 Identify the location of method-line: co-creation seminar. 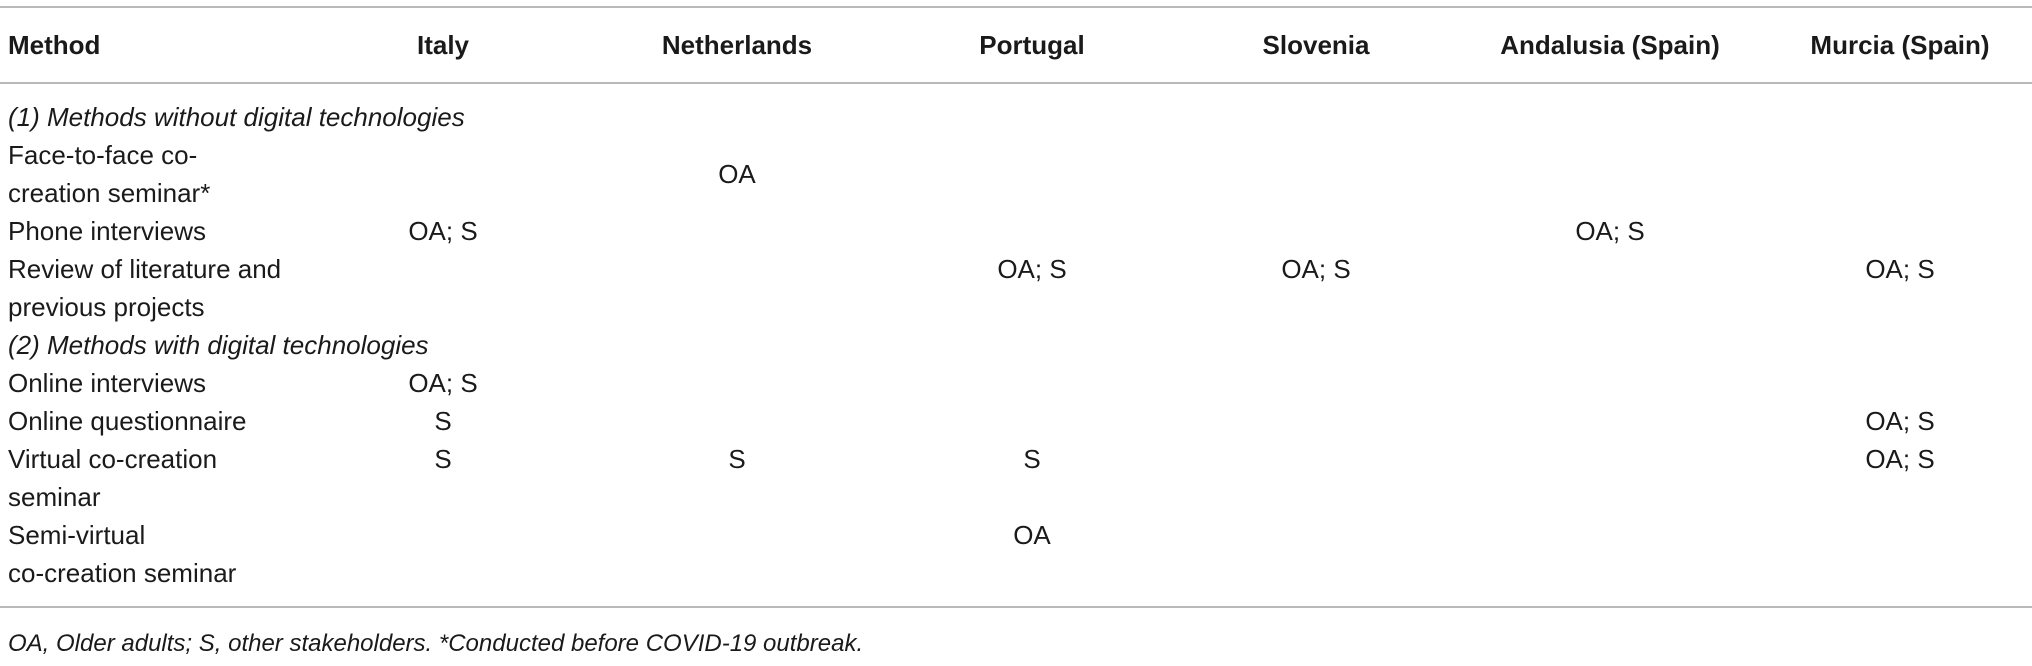
(122, 573).